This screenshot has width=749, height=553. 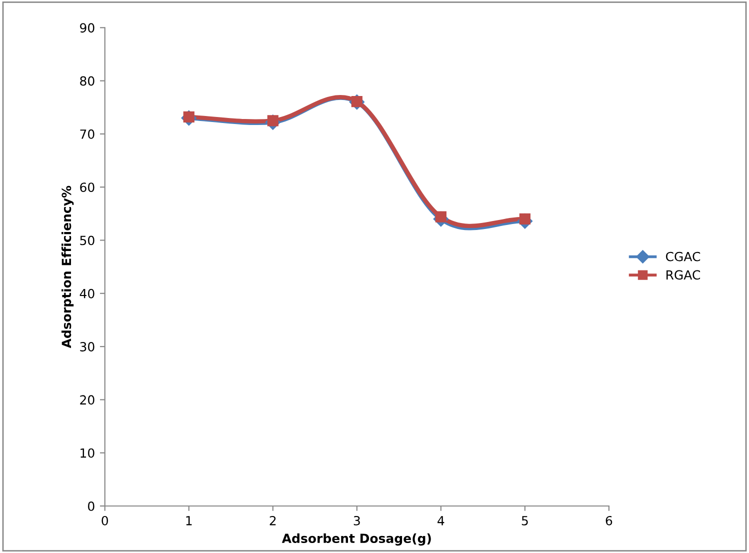 I want to click on x-tick-label: 0, so click(x=105, y=521).